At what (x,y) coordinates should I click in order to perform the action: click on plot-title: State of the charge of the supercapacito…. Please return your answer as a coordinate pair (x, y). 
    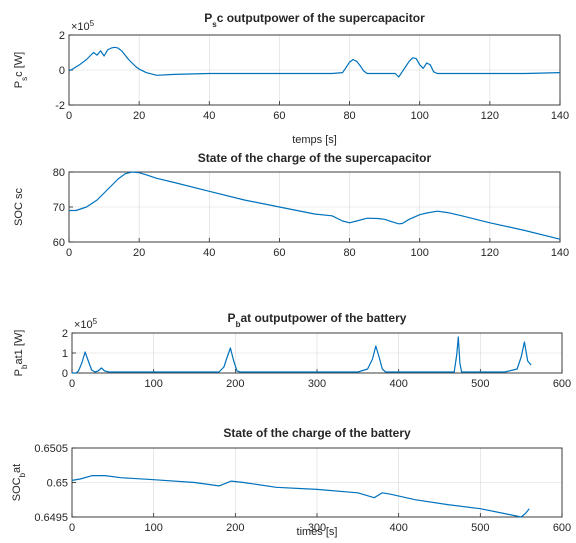
    Looking at the image, I should click on (315, 158).